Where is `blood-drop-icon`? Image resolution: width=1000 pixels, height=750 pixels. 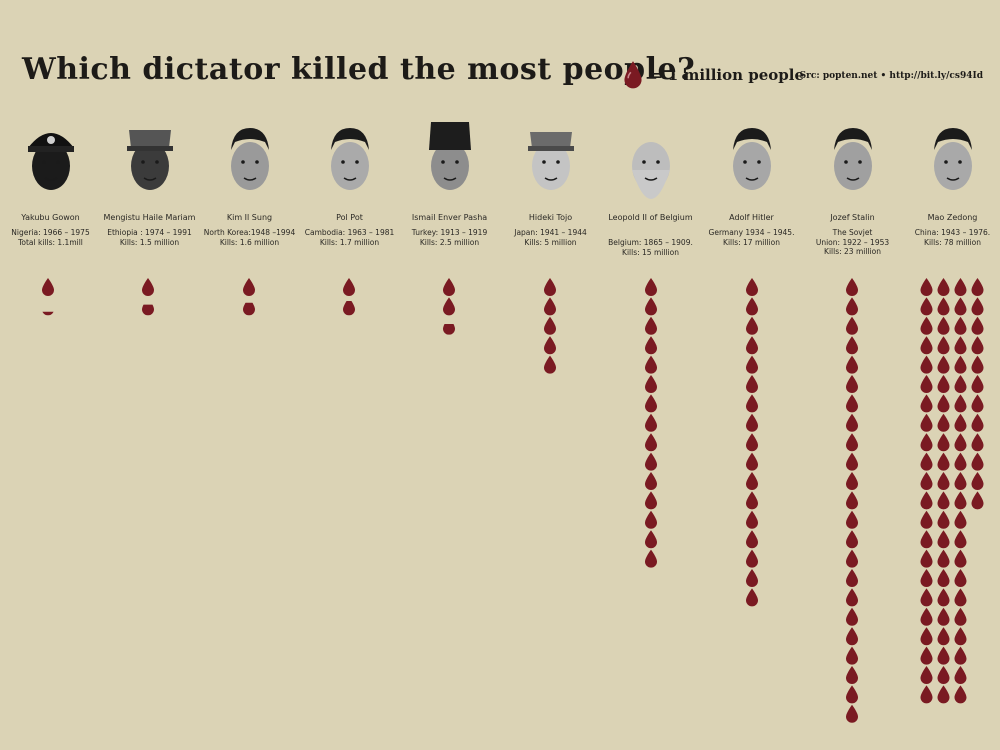 blood-drop-icon is located at coordinates (633, 75).